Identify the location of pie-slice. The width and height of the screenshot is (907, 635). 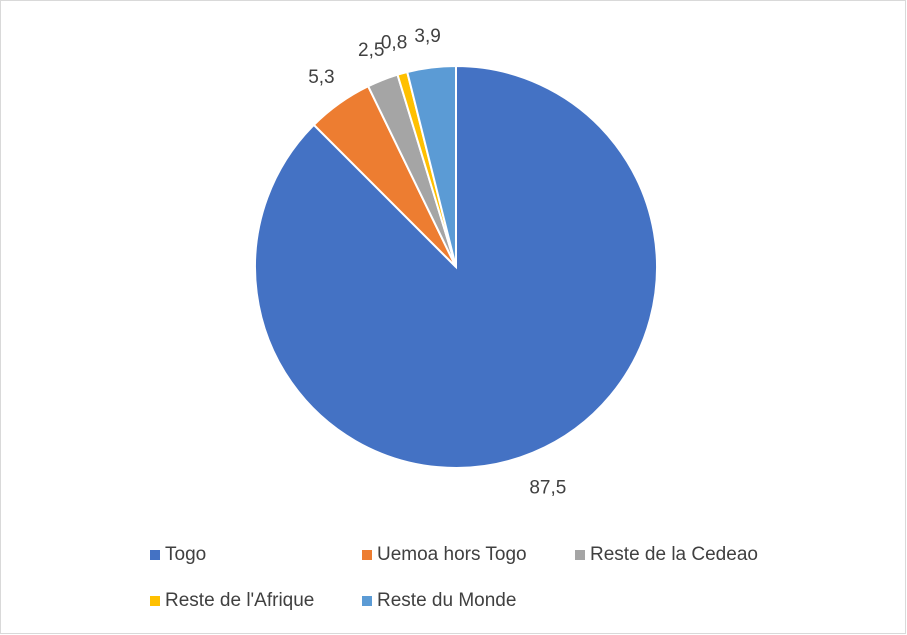
(431, 166).